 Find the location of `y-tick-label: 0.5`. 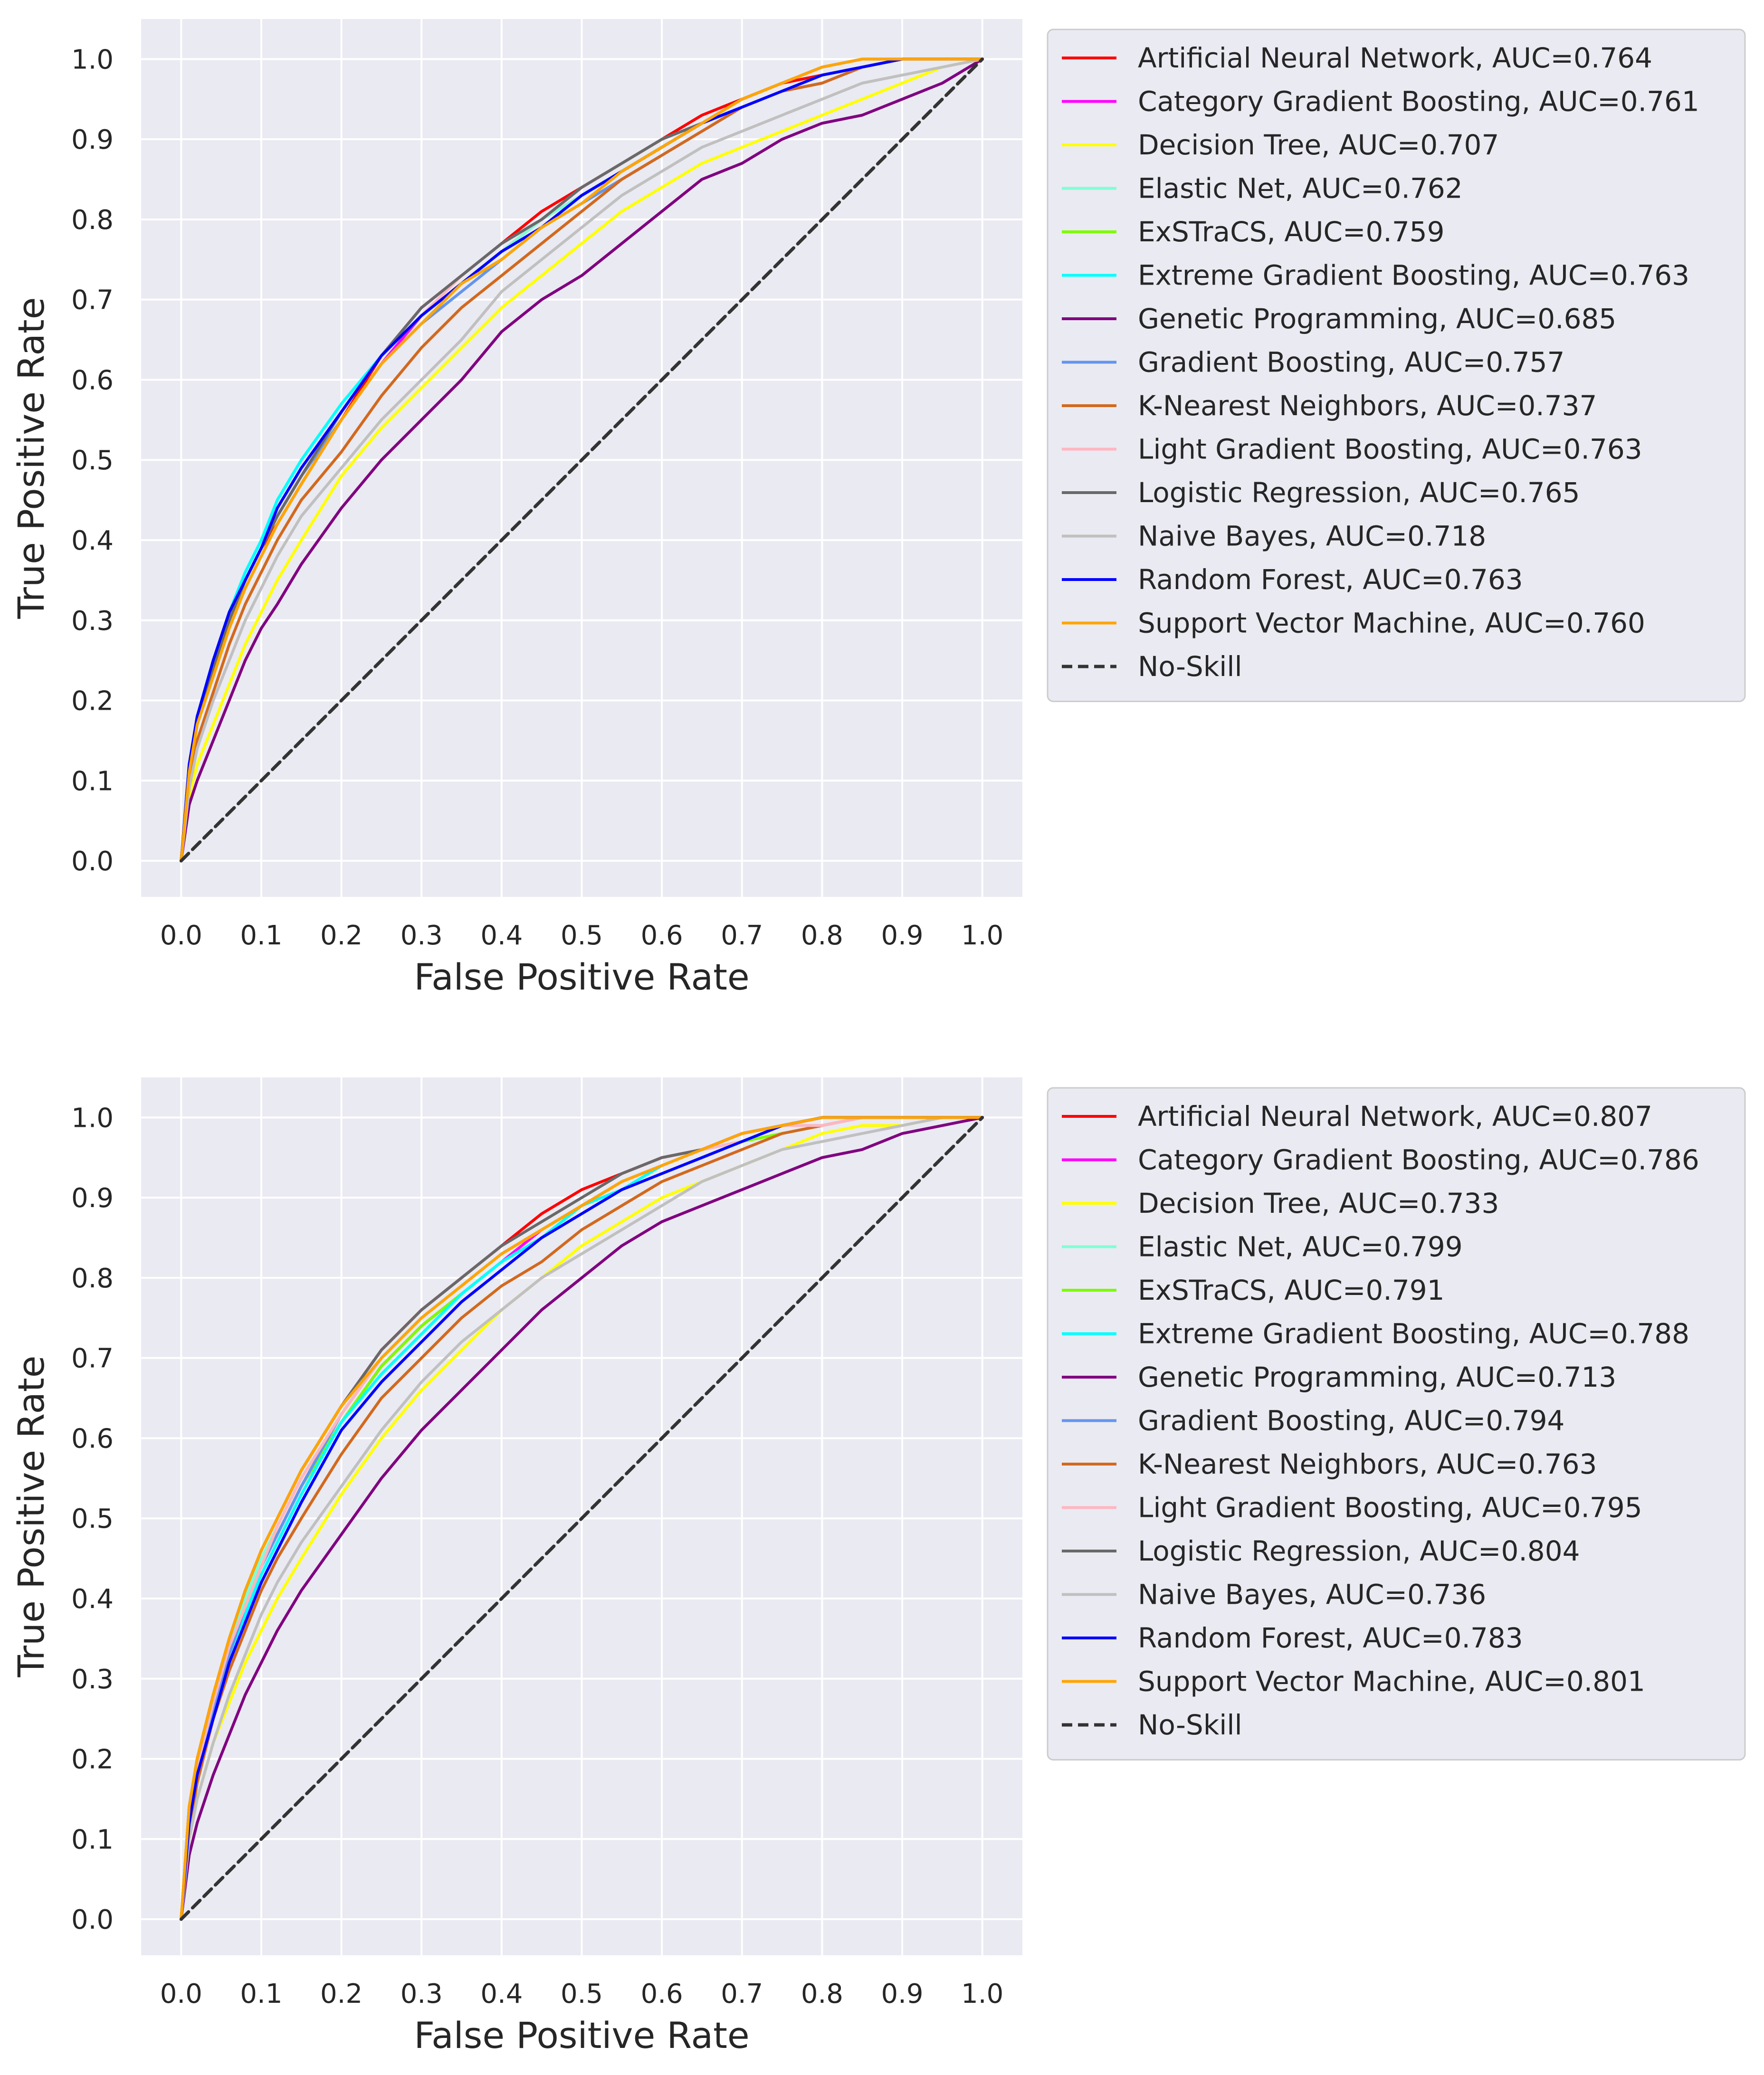

y-tick-label: 0.5 is located at coordinates (92, 460).